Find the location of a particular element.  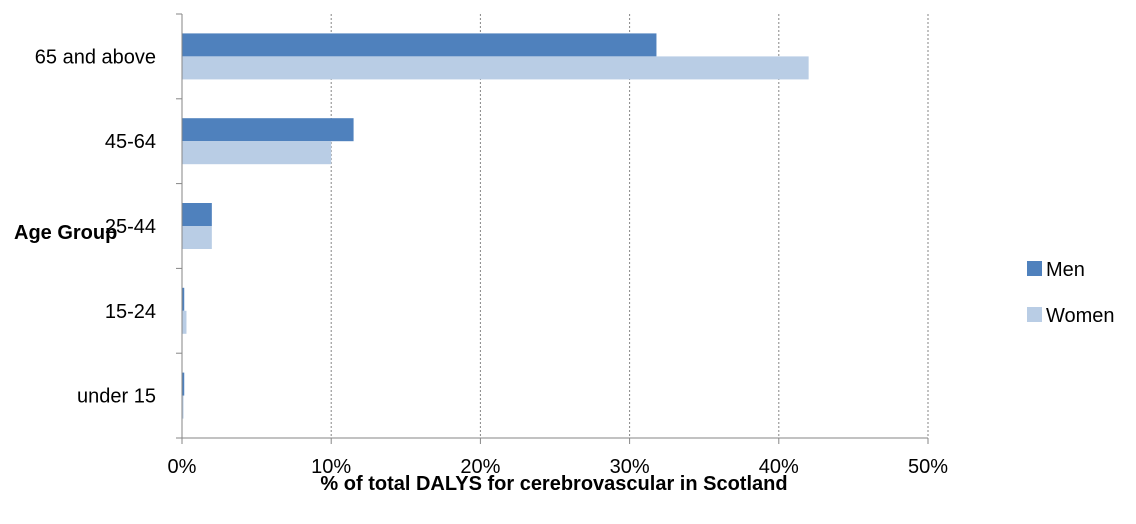

x-tick-label: 10% is located at coordinates (331, 467).